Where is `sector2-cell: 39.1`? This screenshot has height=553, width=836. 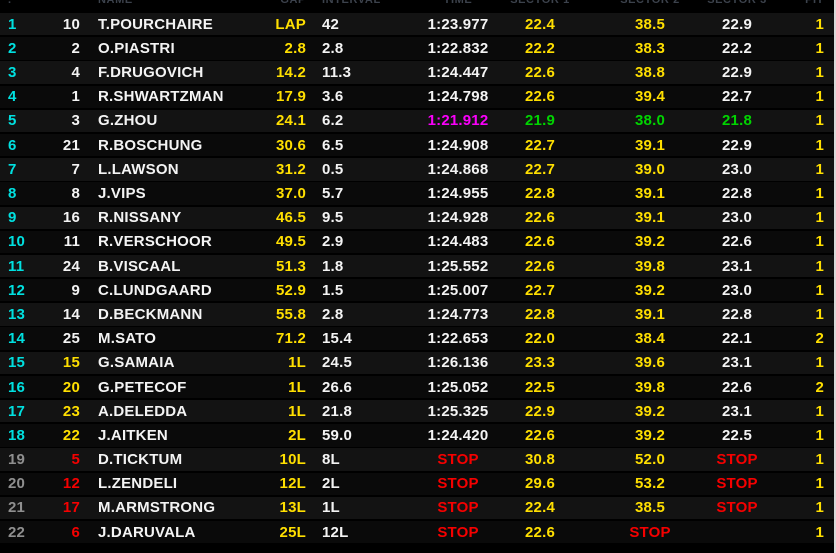 sector2-cell: 39.1 is located at coordinates (650, 314).